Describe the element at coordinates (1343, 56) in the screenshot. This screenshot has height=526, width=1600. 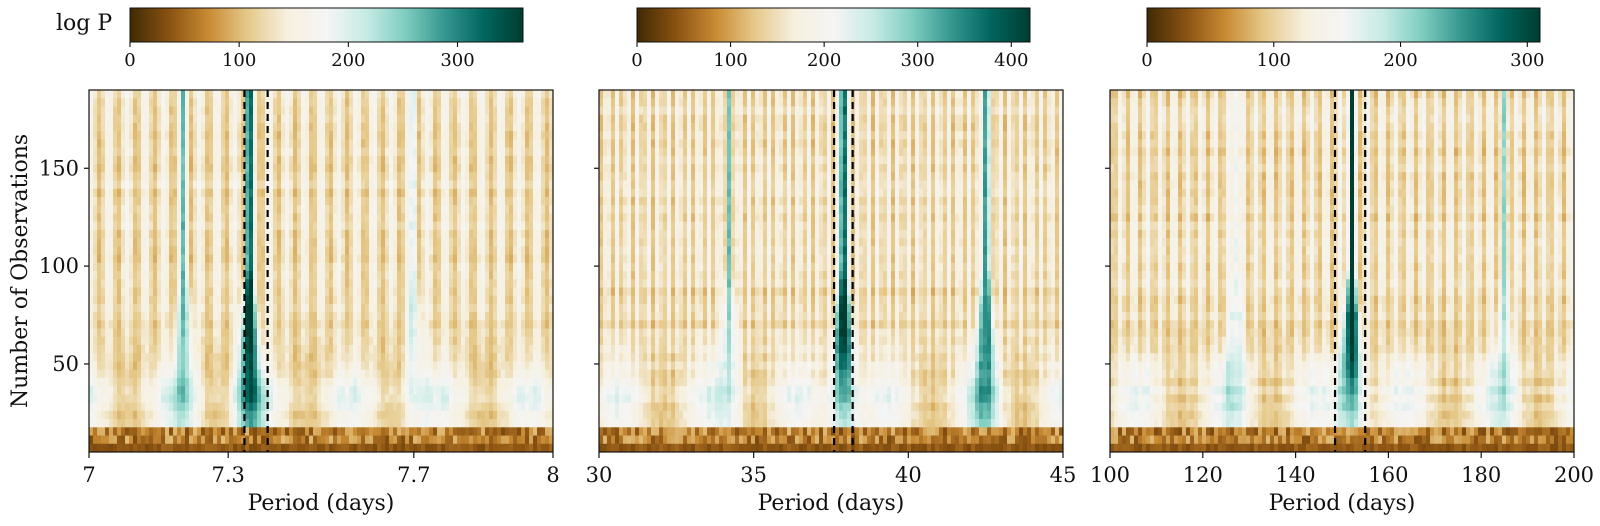
I see `colorbar-3-ticks: 0 100 200 300` at that location.